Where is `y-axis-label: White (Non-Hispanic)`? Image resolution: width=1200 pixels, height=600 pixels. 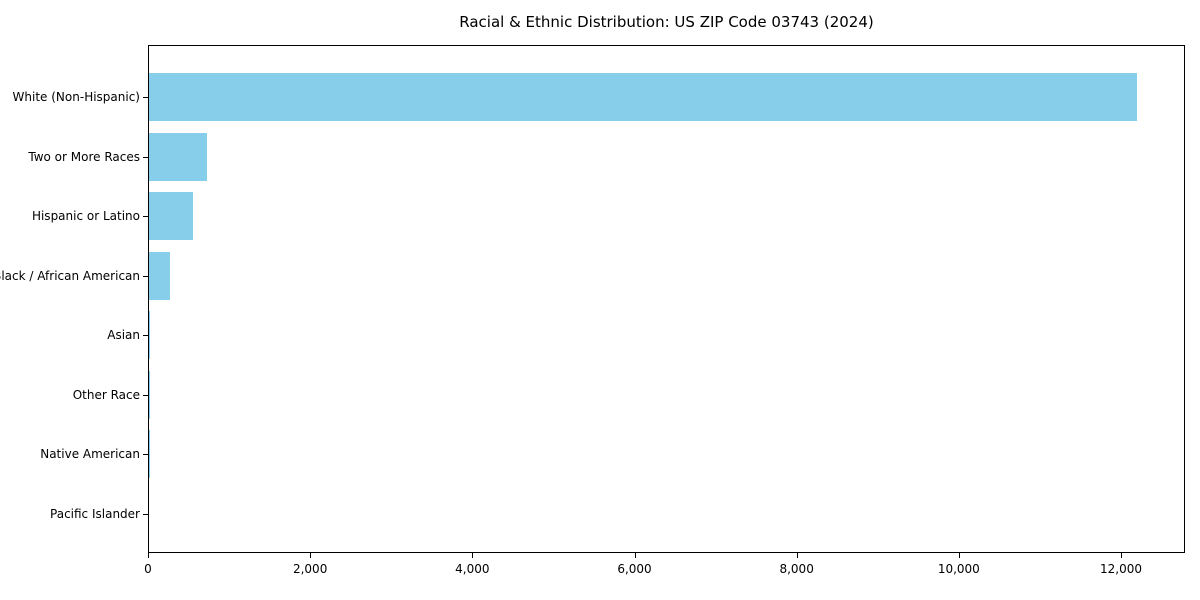 y-axis-label: White (Non-Hispanic) is located at coordinates (76, 97).